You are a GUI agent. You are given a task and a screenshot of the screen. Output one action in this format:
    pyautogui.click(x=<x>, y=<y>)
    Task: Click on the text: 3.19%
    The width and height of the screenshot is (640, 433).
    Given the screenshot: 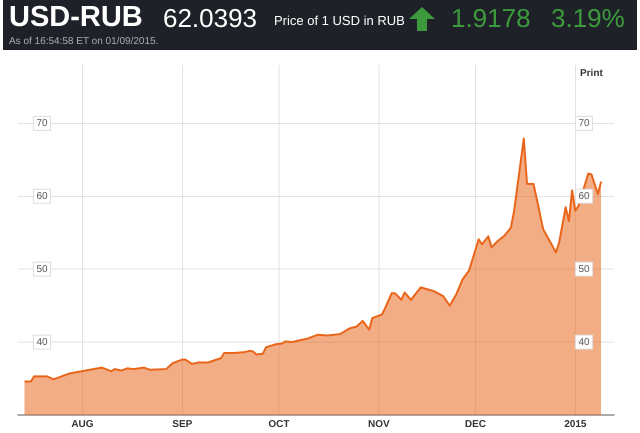 What is the action you would take?
    pyautogui.click(x=588, y=18)
    